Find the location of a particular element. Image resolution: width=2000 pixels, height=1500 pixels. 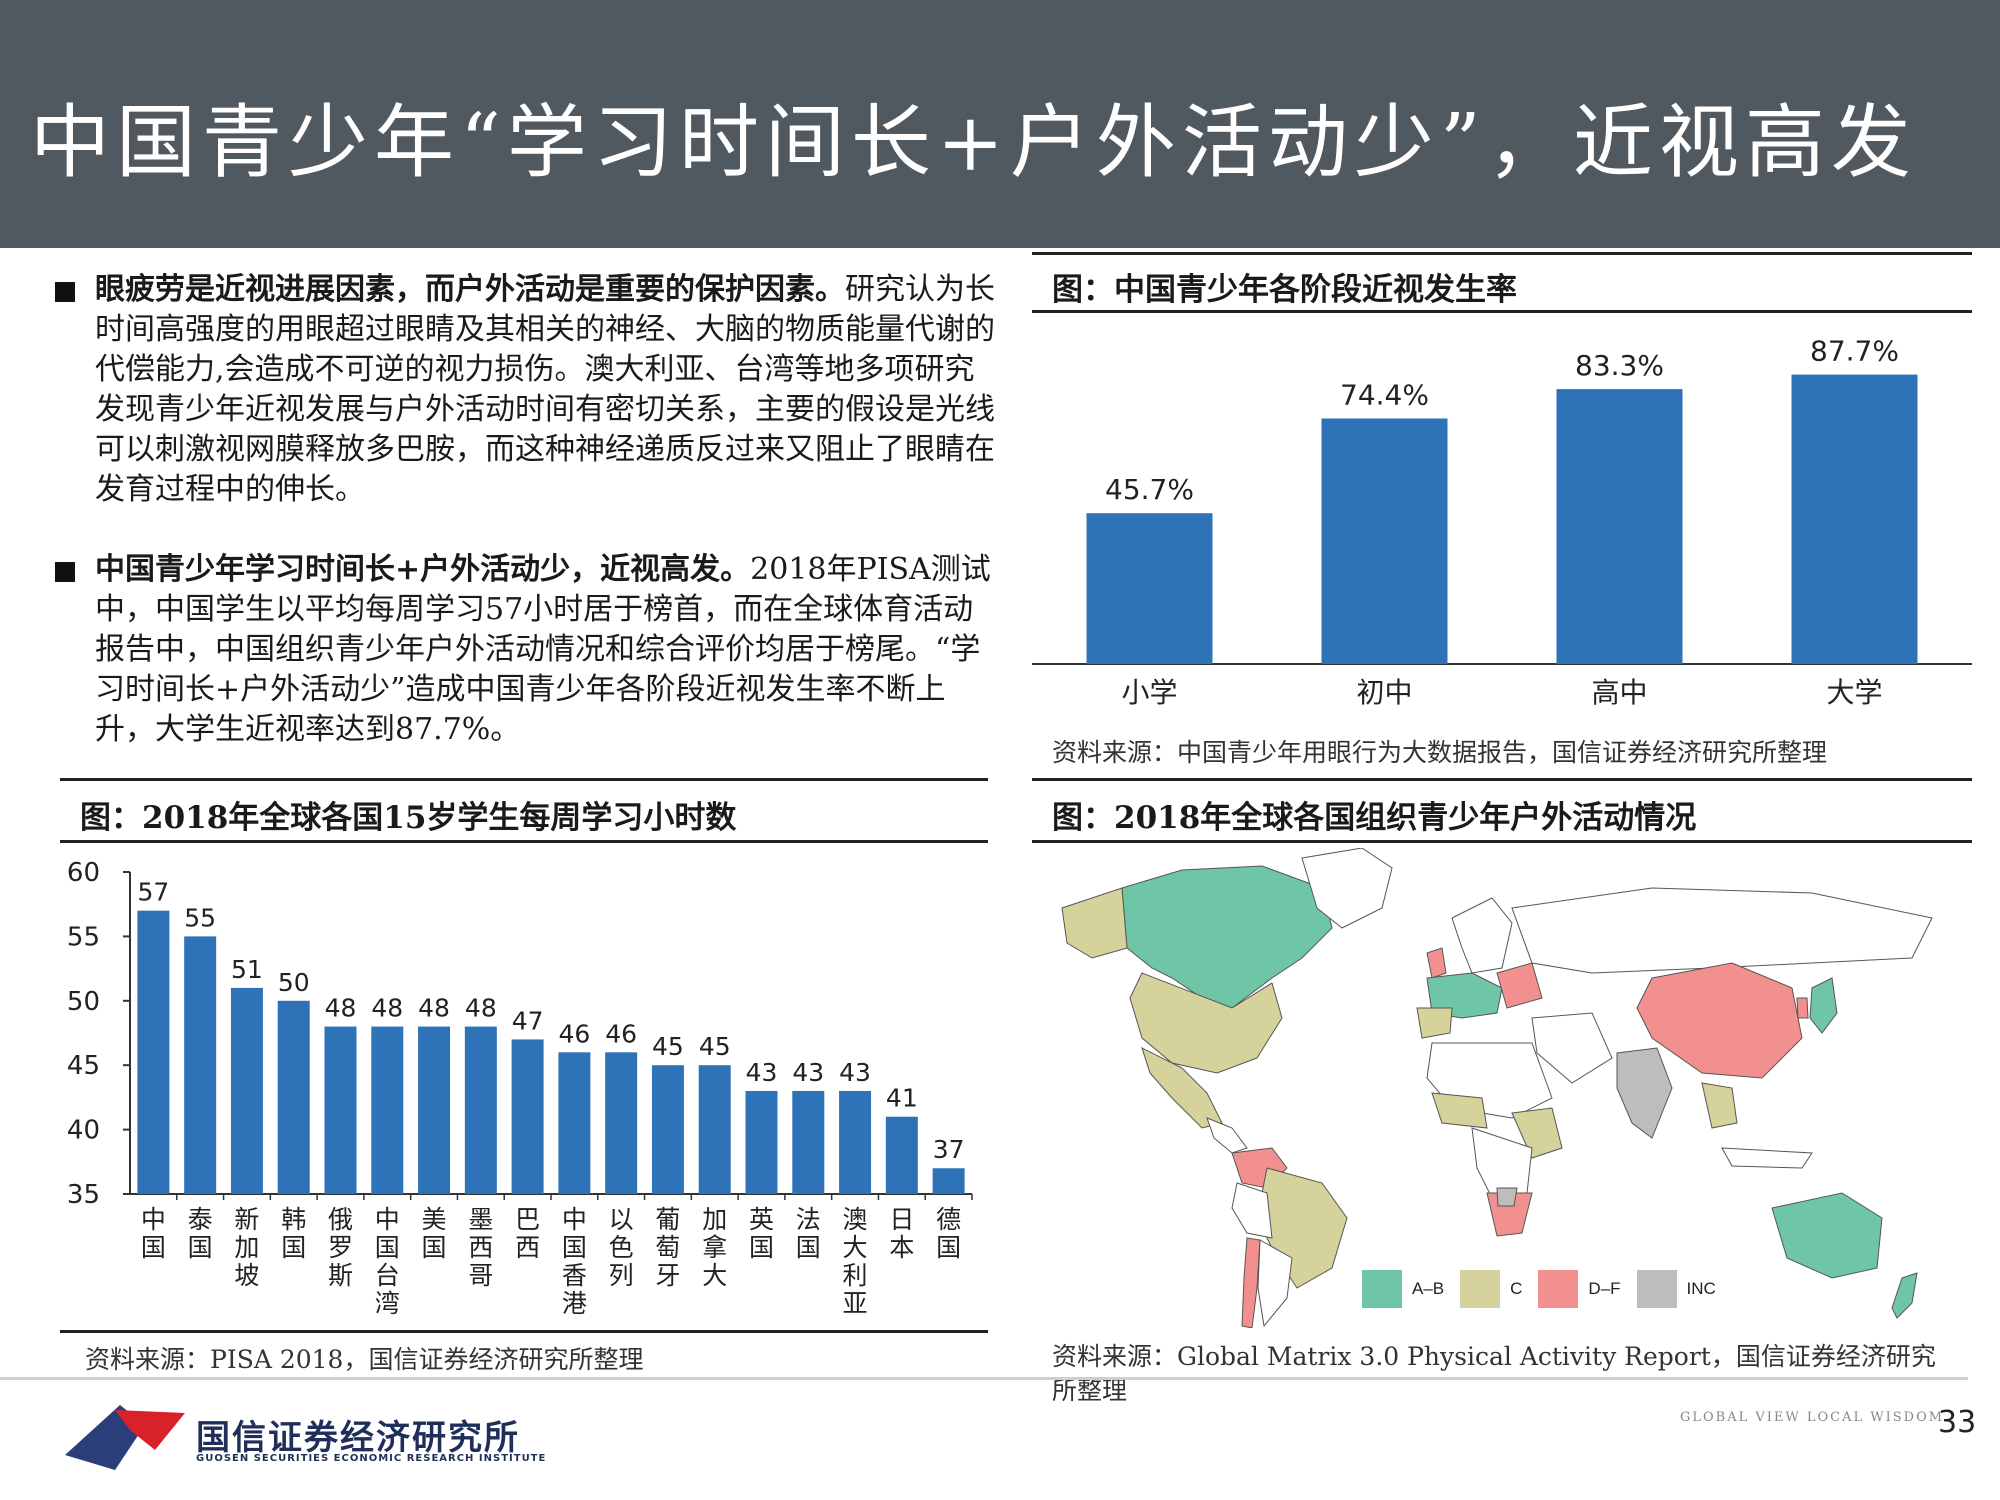

category-label: 高中 is located at coordinates (1619, 692).